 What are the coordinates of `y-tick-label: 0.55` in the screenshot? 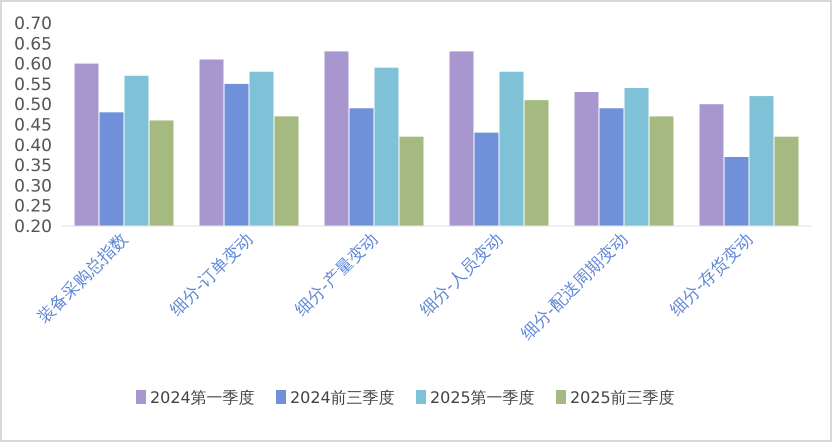 It's located at (33, 84).